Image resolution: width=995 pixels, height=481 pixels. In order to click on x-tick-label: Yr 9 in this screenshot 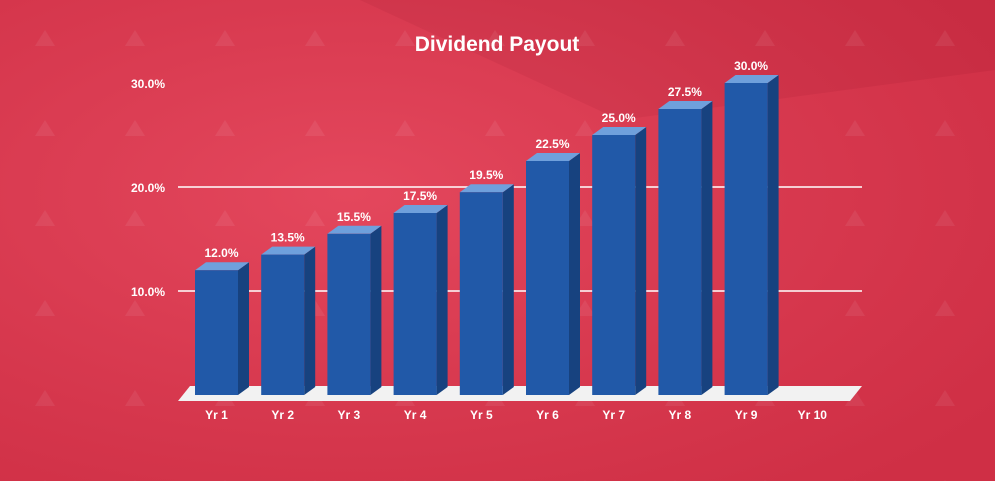, I will do `click(746, 415)`.